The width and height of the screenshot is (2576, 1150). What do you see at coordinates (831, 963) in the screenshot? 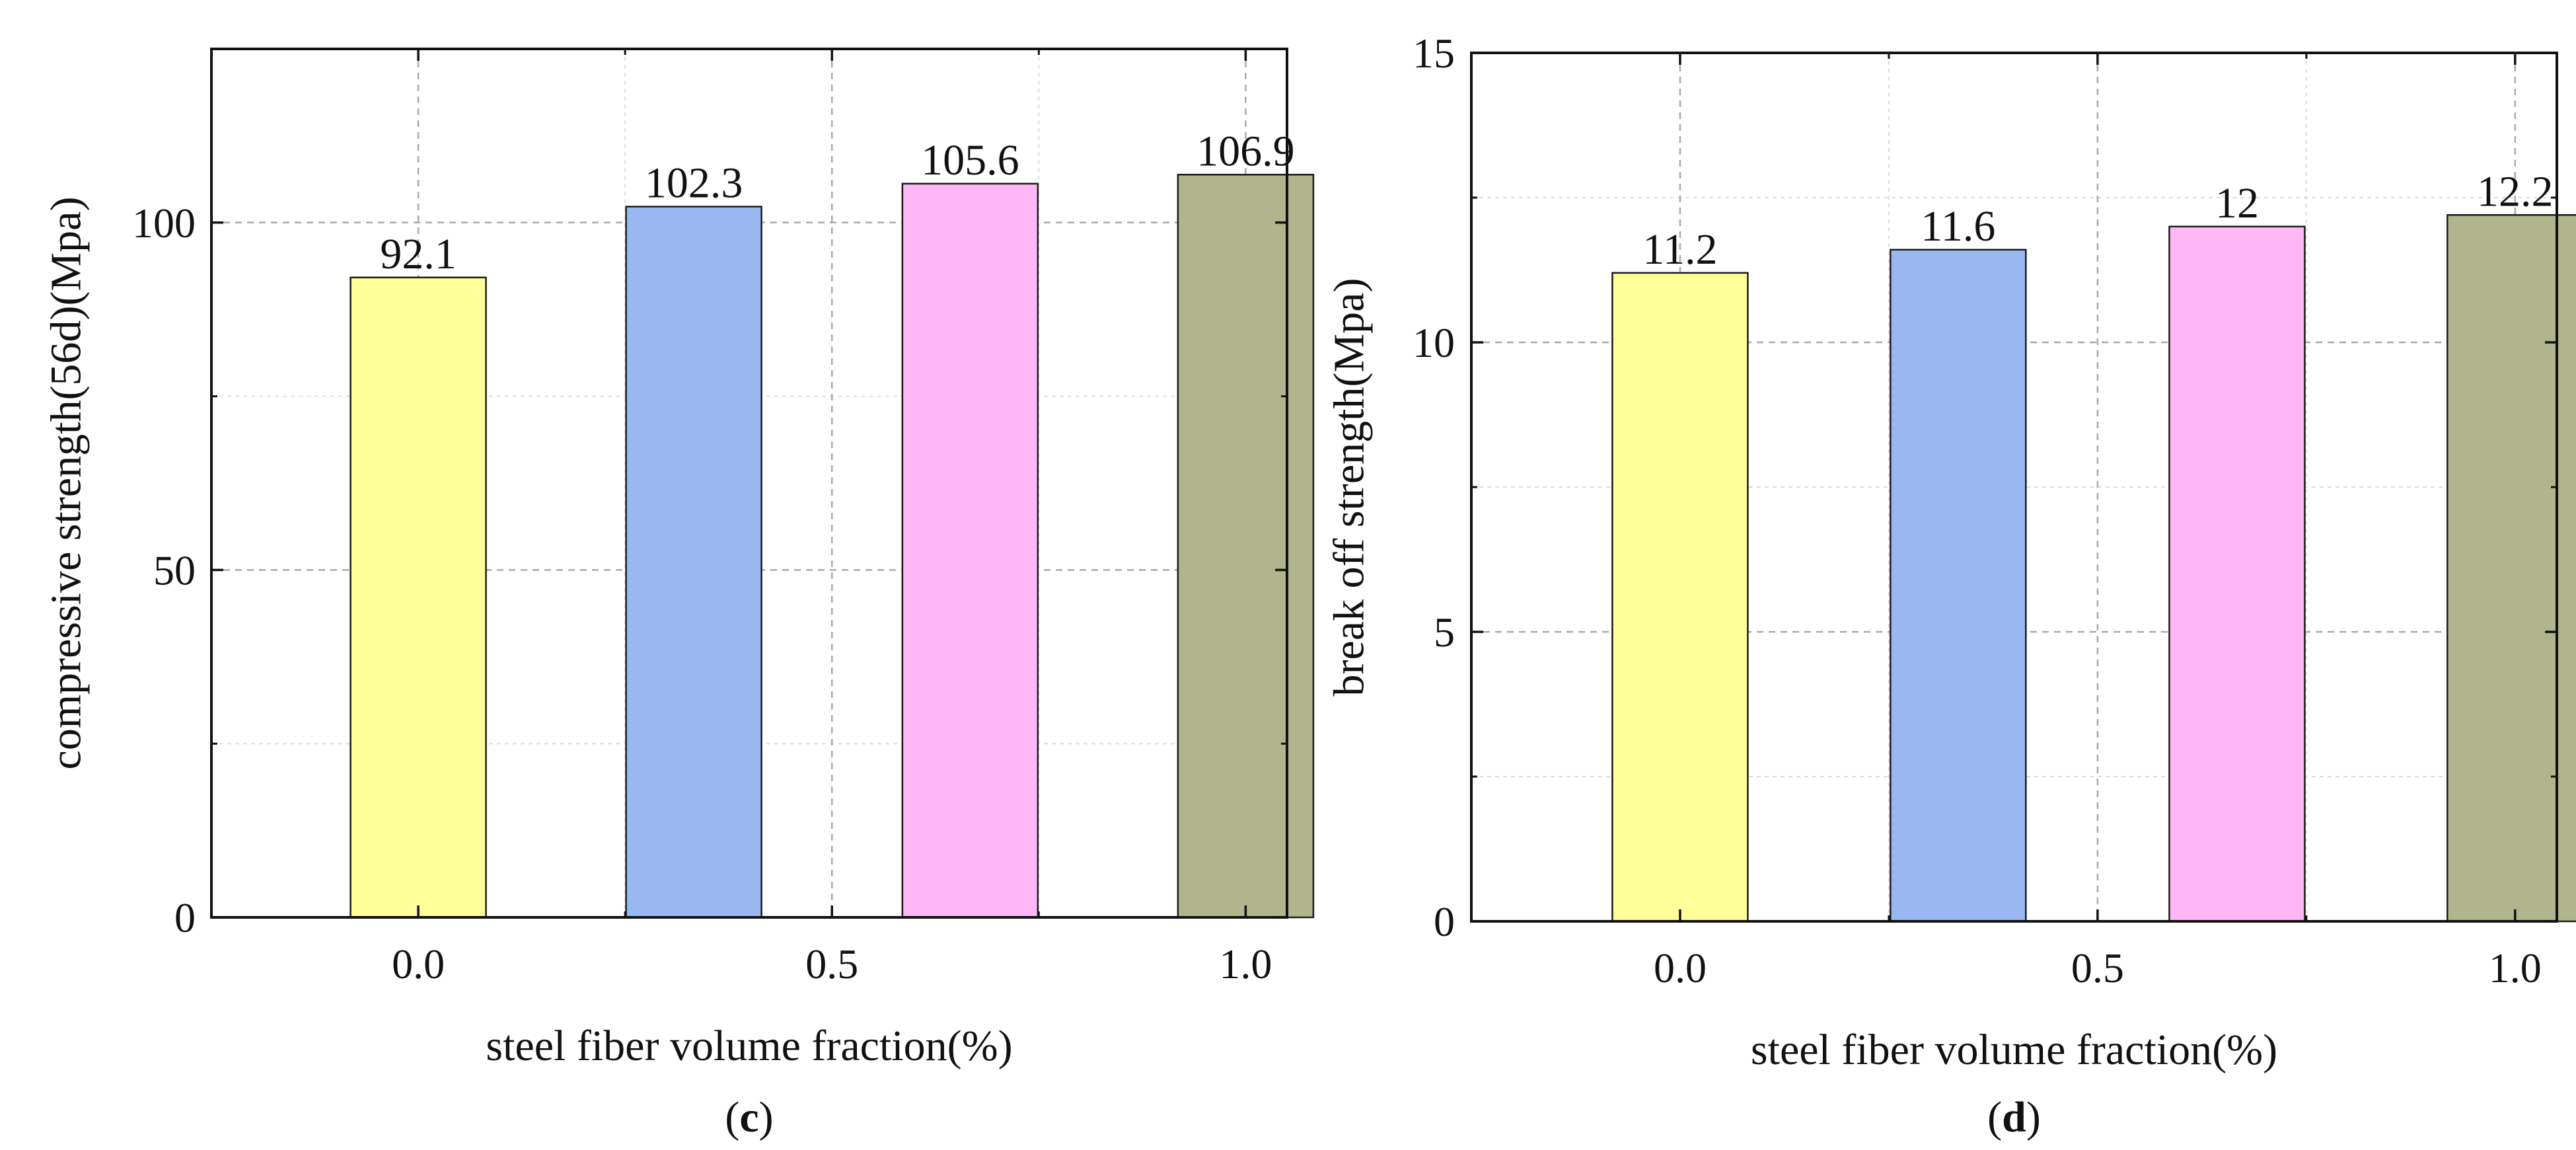
I see `chart0-x-tick-label: 0.5` at bounding box center [831, 963].